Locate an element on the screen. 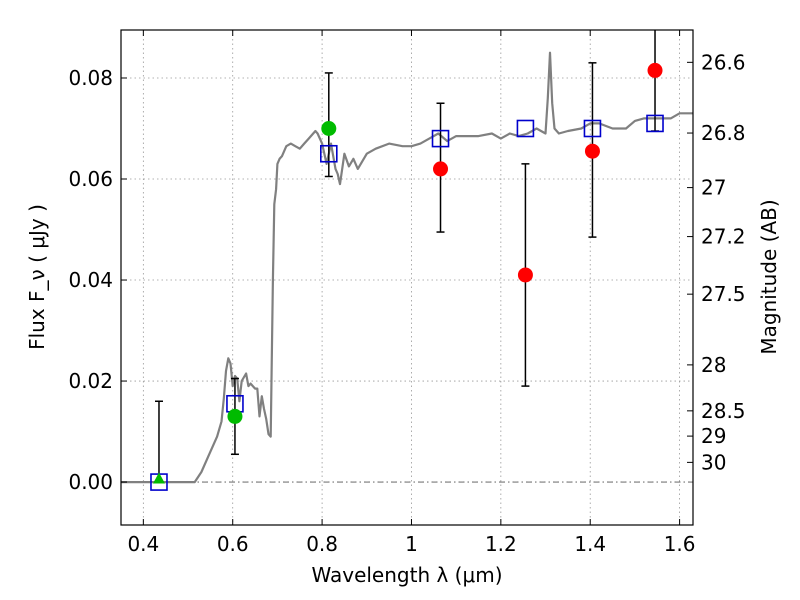 Image resolution: width=800 pixels, height=600 pixels. y2-tick-label: 28.5 is located at coordinates (723, 411).